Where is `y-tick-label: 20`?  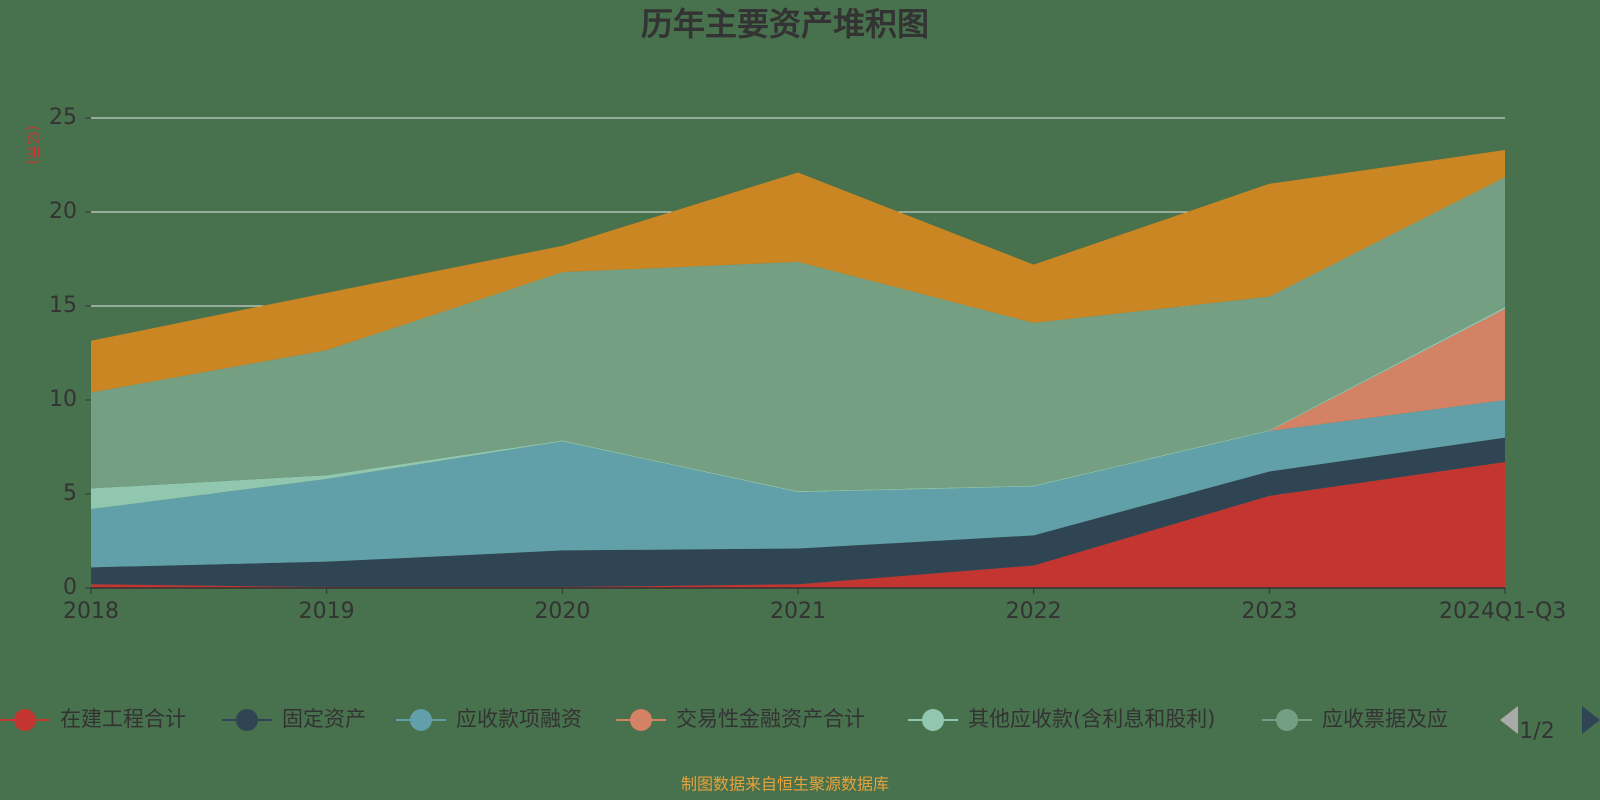 y-tick-label: 20 is located at coordinates (63, 211).